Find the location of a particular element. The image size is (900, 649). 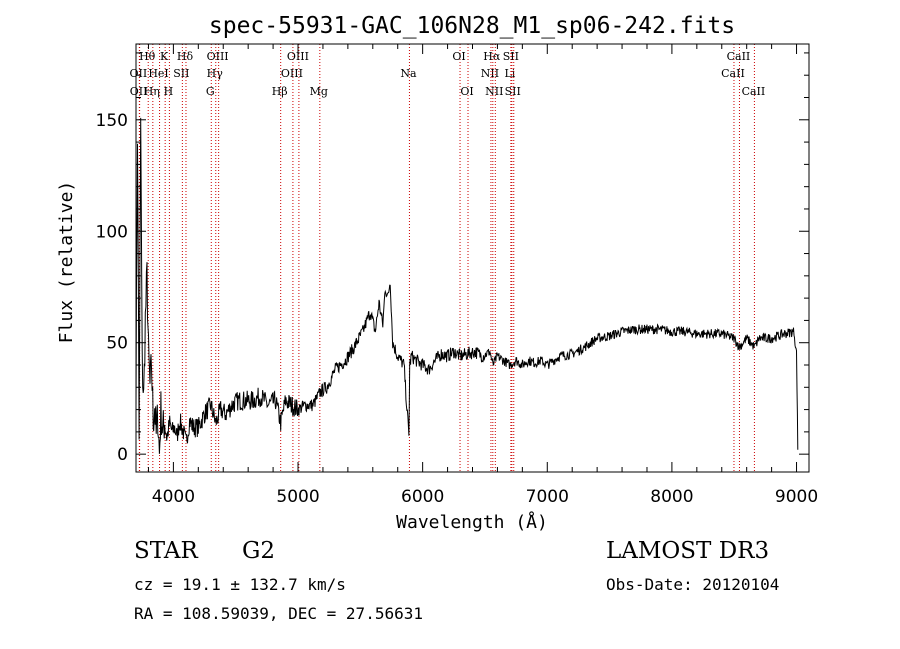

line-marker-label-1: OII is located at coordinates (139, 91).